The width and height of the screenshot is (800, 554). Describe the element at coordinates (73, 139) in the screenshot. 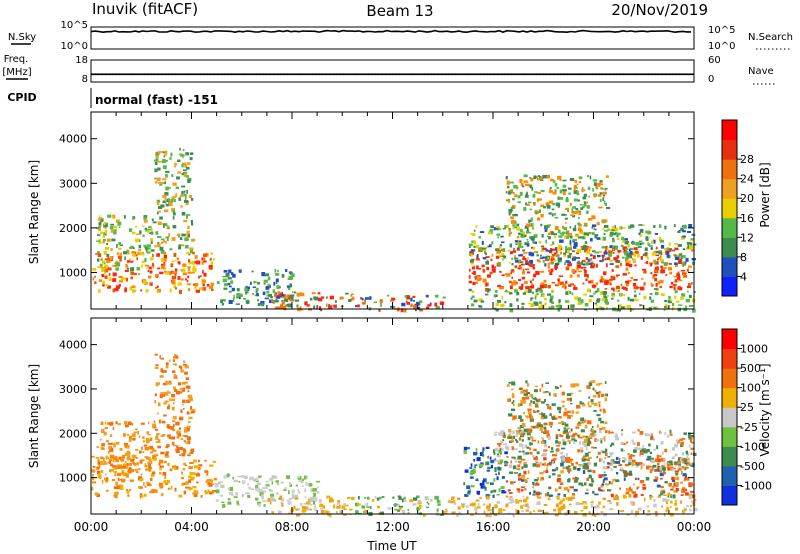

I see `y-tick-label: 4000` at that location.